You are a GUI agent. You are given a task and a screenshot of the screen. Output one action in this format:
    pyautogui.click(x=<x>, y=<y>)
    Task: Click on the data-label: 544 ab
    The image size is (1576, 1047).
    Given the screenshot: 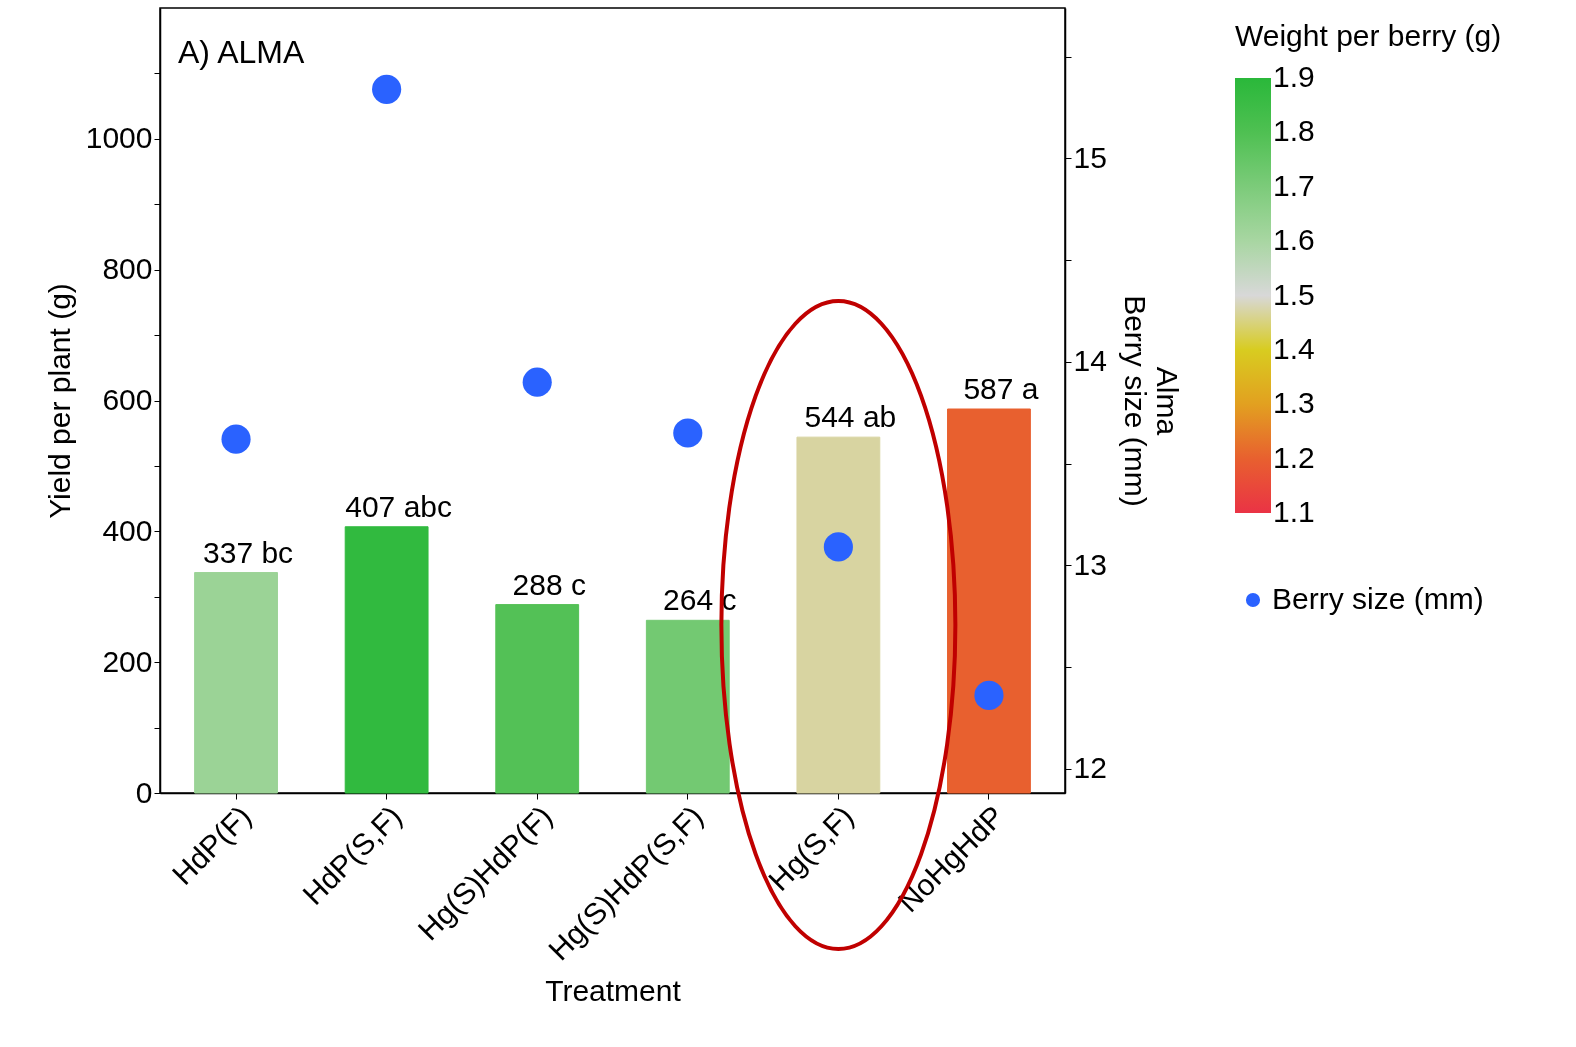 What is the action you would take?
    pyautogui.click(x=850, y=417)
    